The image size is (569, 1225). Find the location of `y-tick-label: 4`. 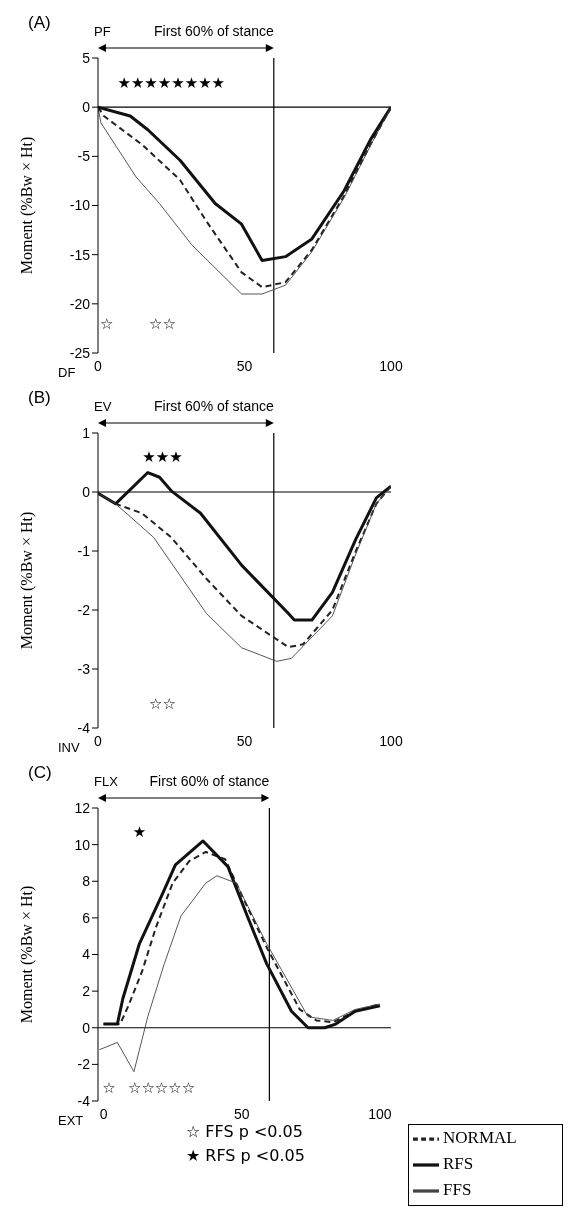

y-tick-label: 4 is located at coordinates (86, 954).